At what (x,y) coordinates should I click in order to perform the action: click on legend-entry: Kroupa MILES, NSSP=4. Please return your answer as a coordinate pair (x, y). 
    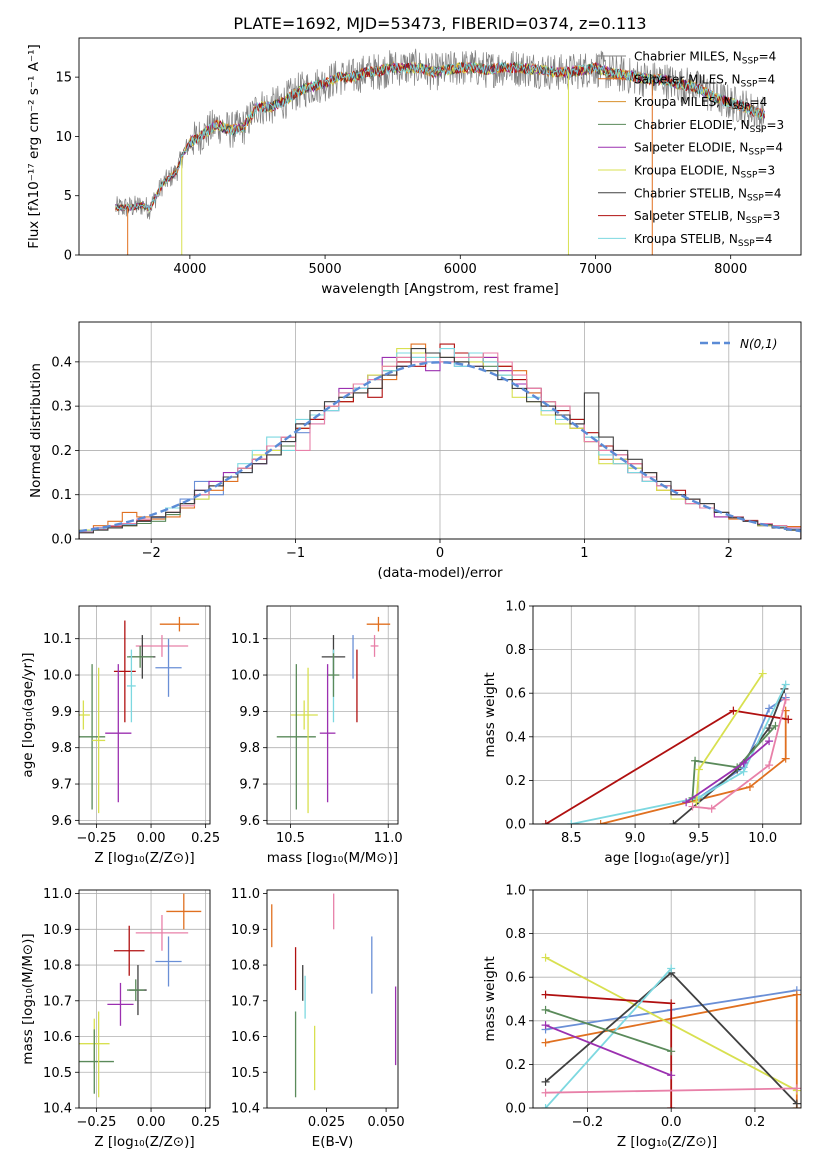
    Looking at the image, I should click on (700, 103).